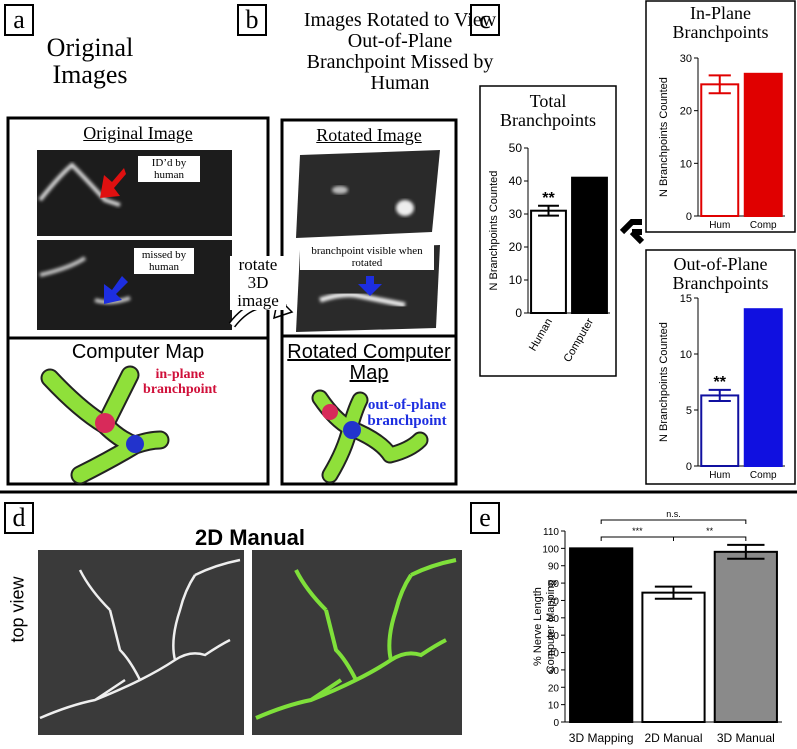 Image resolution: width=797 pixels, height=749 pixels. What do you see at coordinates (551, 532) in the screenshot?
I see `y-tick-label: 110` at bounding box center [551, 532].